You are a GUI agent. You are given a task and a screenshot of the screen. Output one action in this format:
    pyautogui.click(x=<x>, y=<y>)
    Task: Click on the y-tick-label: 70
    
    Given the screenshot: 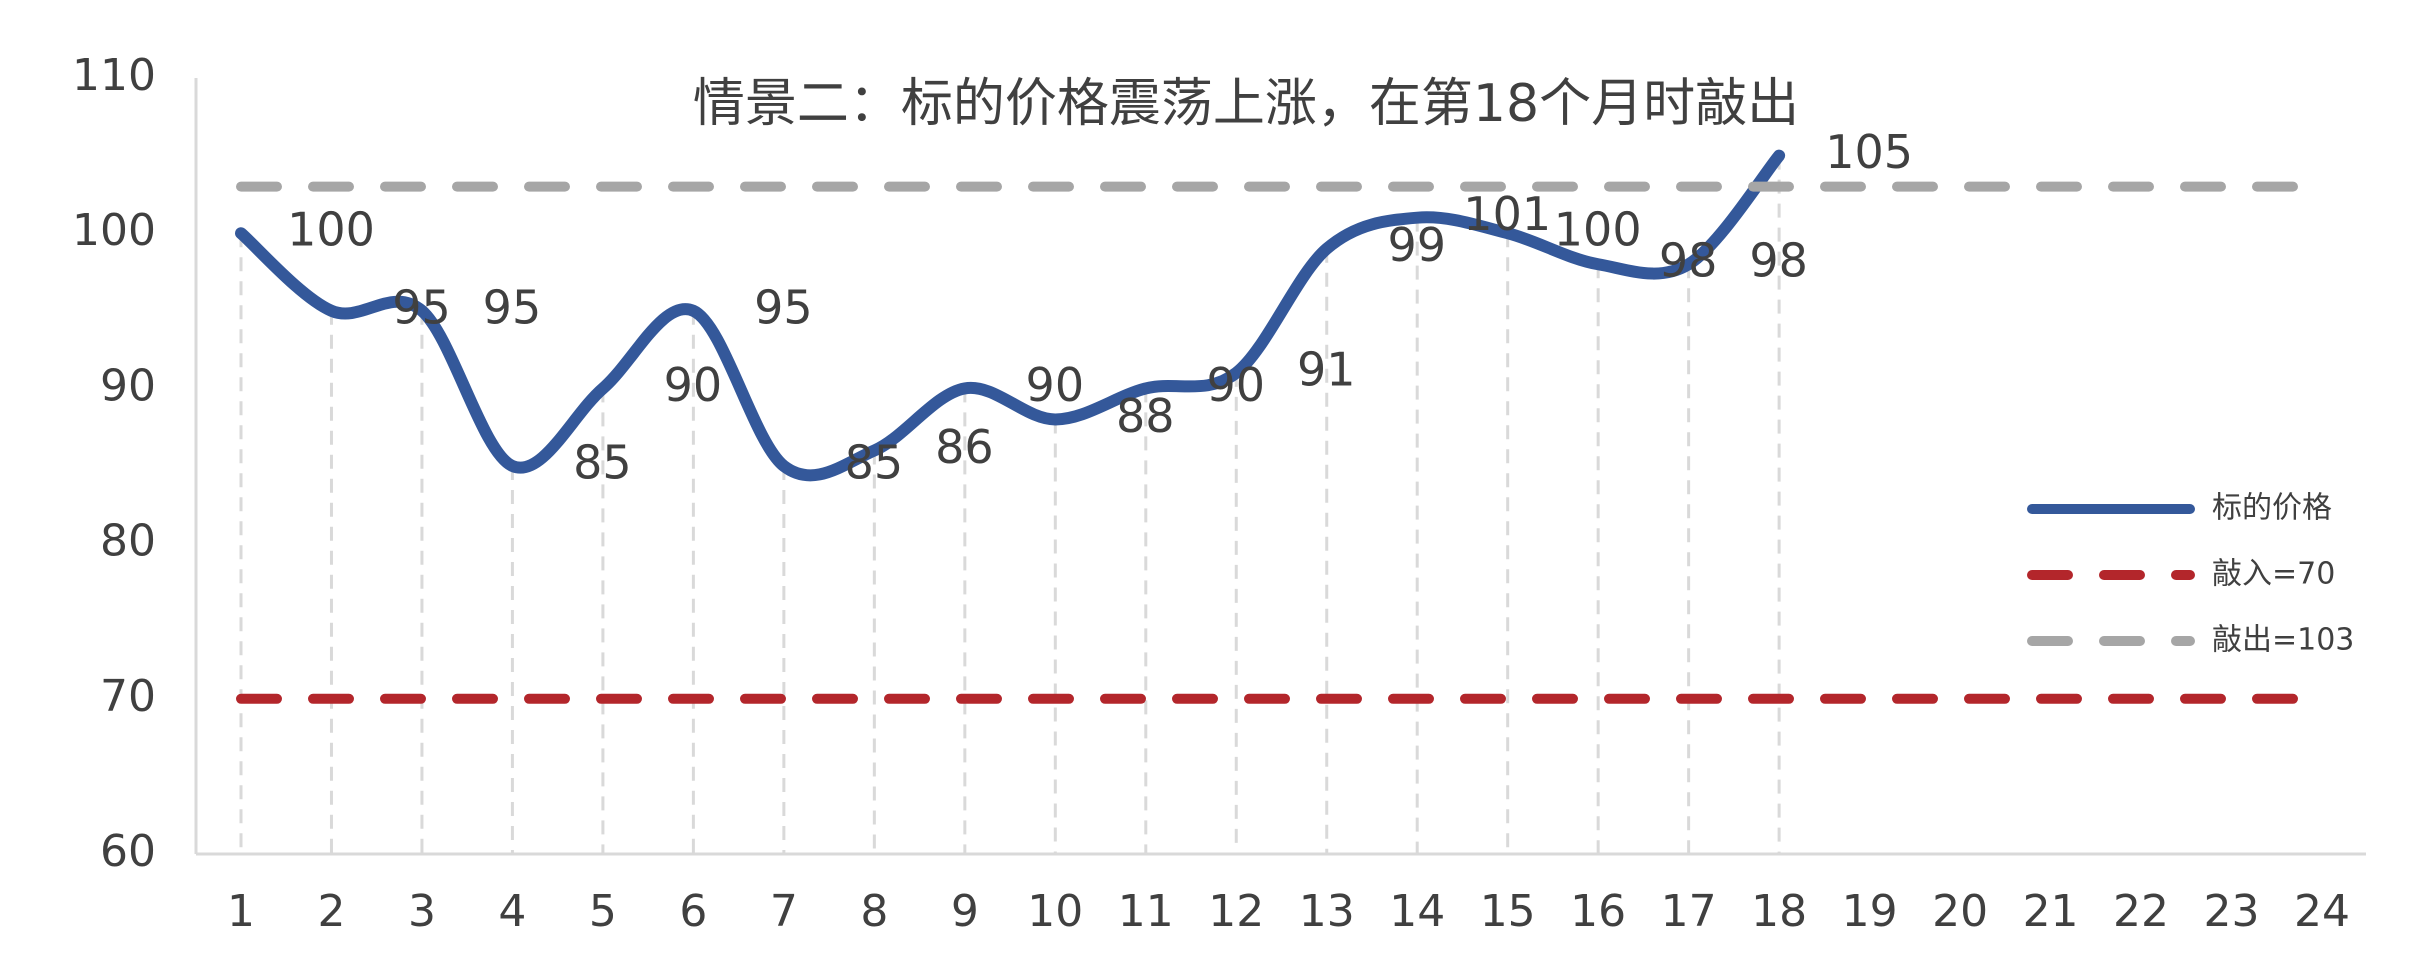 What is the action you would take?
    pyautogui.click(x=128, y=696)
    